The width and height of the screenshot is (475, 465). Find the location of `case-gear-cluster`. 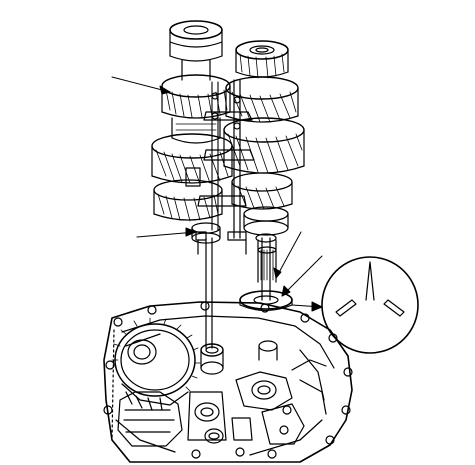

case-gear-cluster is located at coordinates (222, 409).